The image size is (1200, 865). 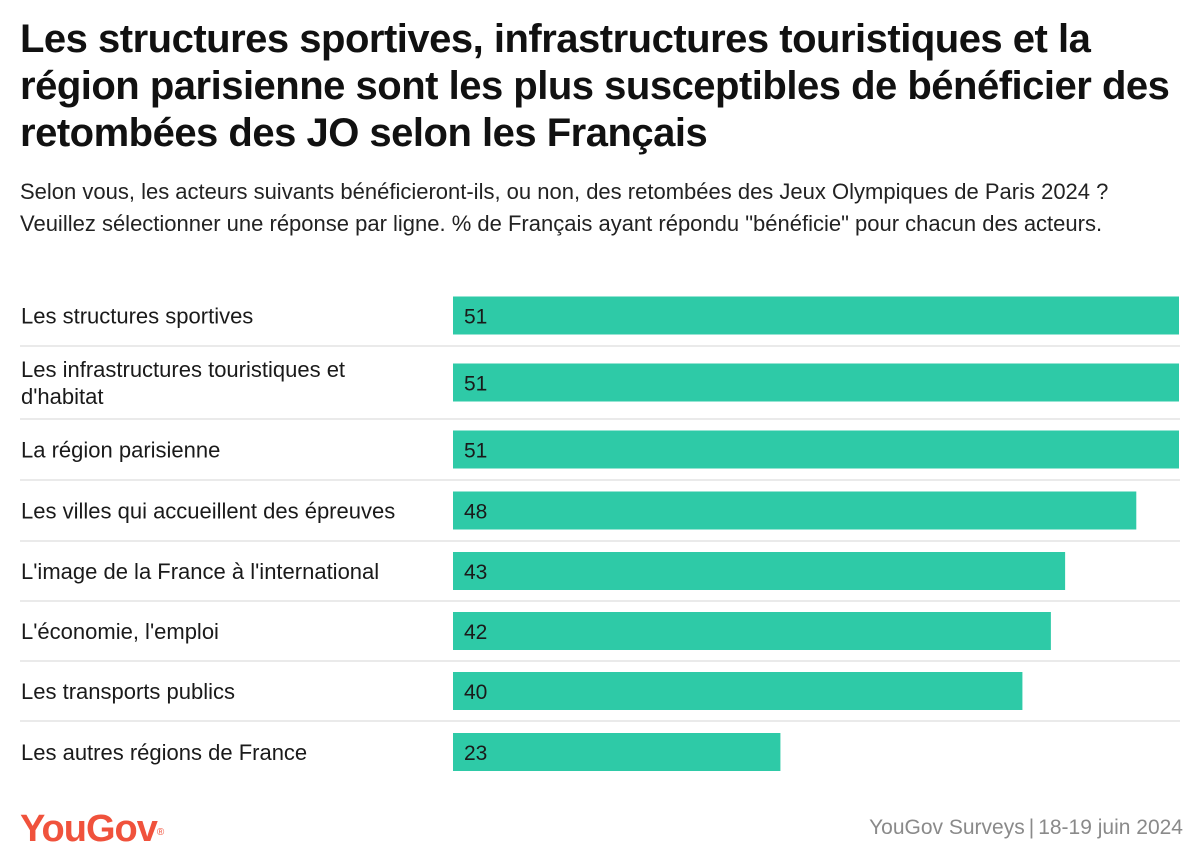 What do you see at coordinates (183, 369) in the screenshot?
I see `category-label-line: Les infrastructures touristiques et` at bounding box center [183, 369].